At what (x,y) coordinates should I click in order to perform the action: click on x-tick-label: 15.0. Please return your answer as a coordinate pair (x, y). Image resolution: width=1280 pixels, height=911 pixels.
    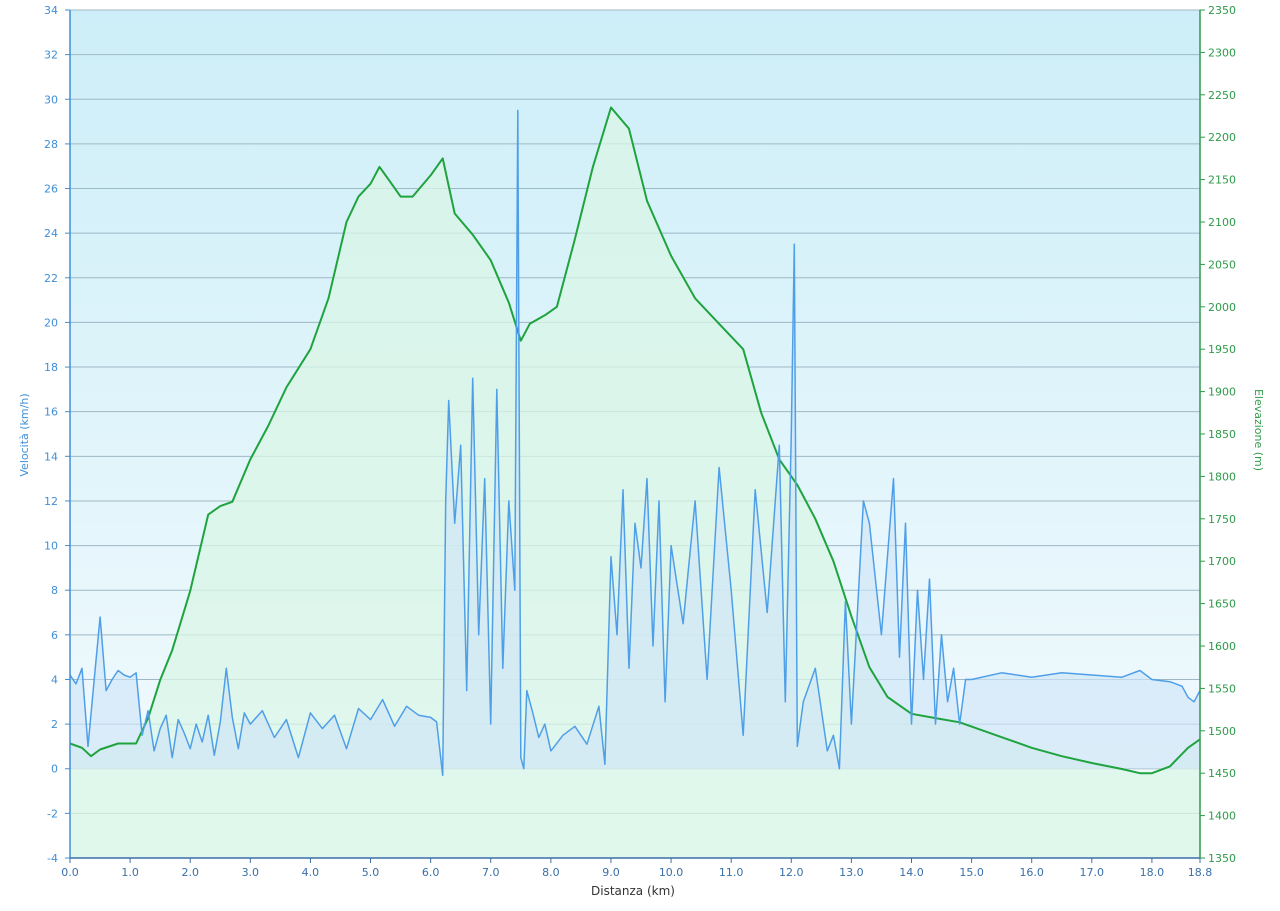
    Looking at the image, I should click on (971, 872).